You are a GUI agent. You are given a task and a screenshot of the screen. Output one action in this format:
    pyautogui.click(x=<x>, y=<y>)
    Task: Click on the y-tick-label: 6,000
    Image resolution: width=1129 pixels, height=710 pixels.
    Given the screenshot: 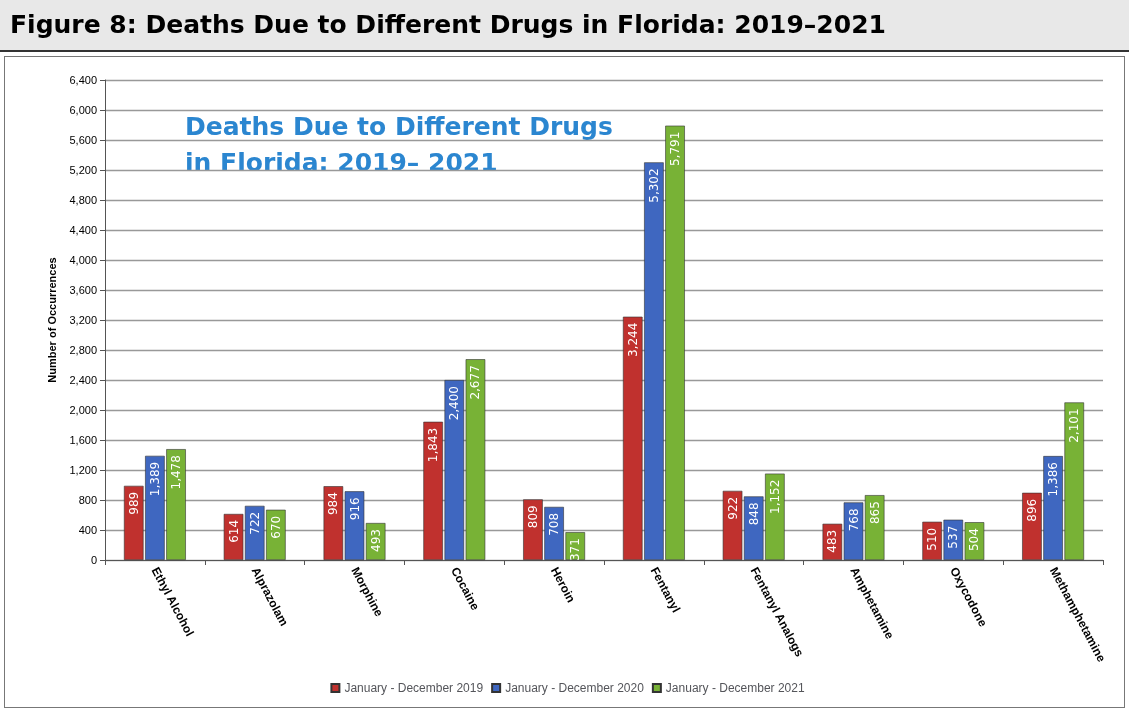 What is the action you would take?
    pyautogui.click(x=83, y=110)
    